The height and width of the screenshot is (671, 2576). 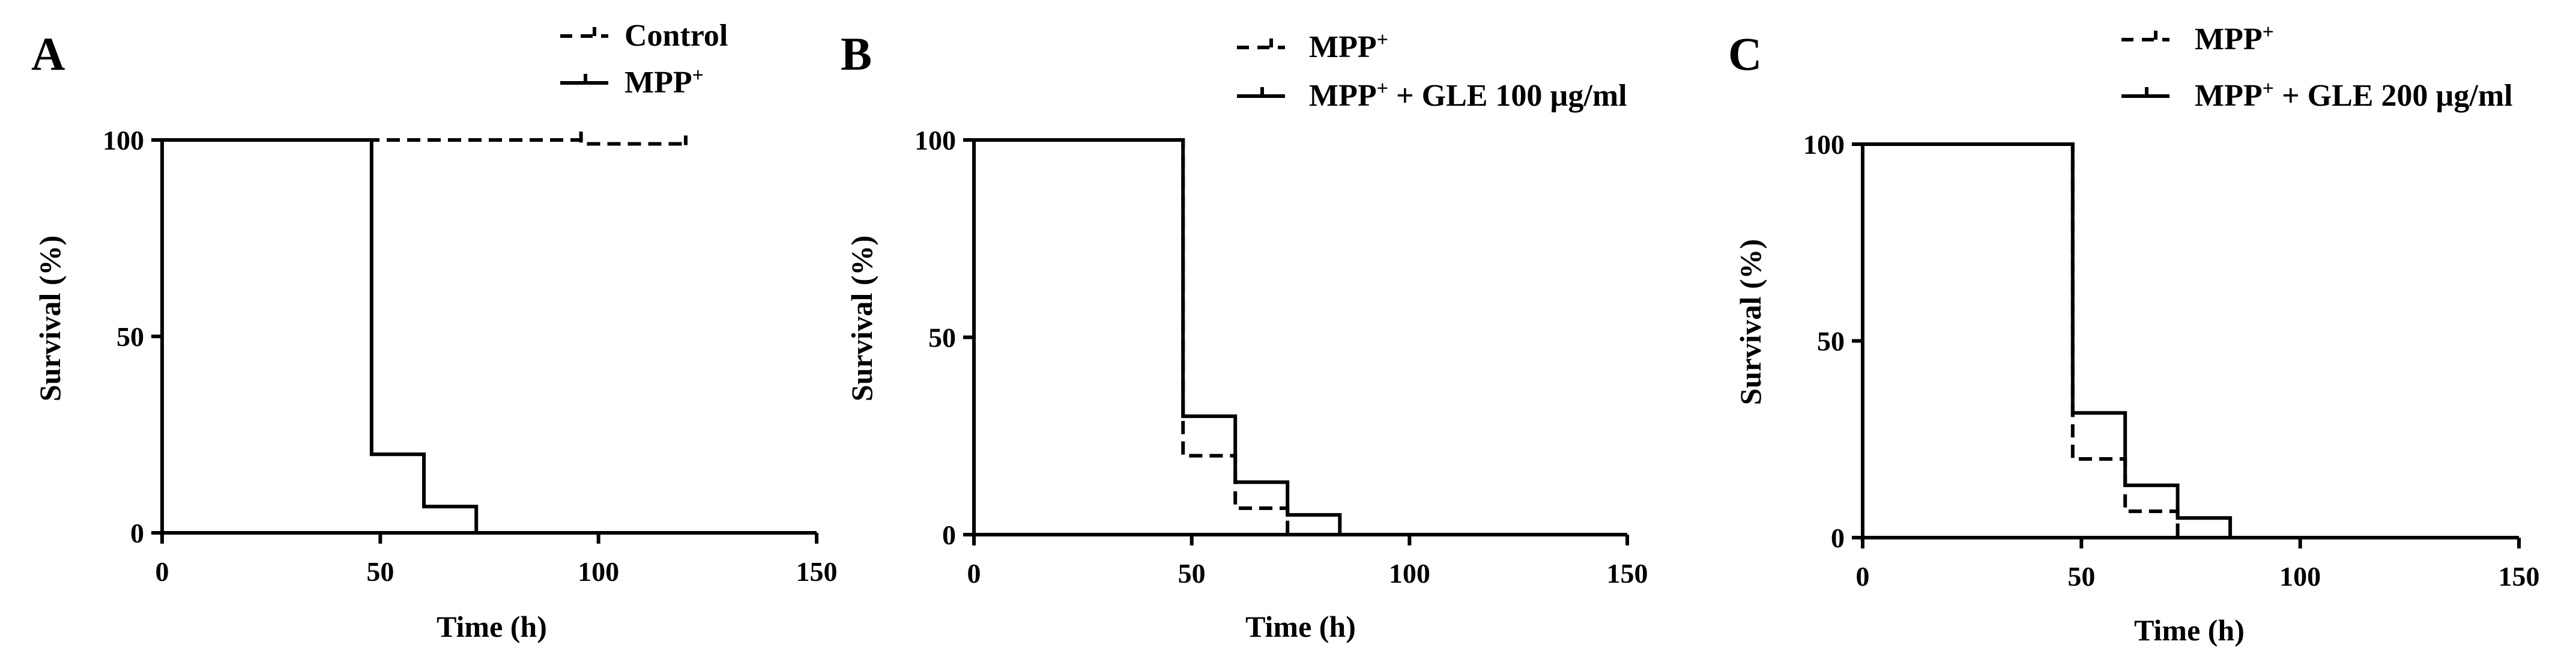 I want to click on legend-label-mpp-gle100: MPP+ + GLE 100 µg/ml, so click(x=1468, y=95).